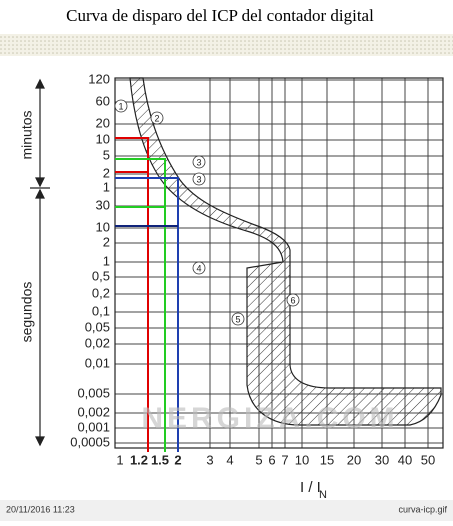 The width and height of the screenshot is (453, 526). Describe the element at coordinates (302, 459) in the screenshot. I see `x-tick-label: 10` at that location.